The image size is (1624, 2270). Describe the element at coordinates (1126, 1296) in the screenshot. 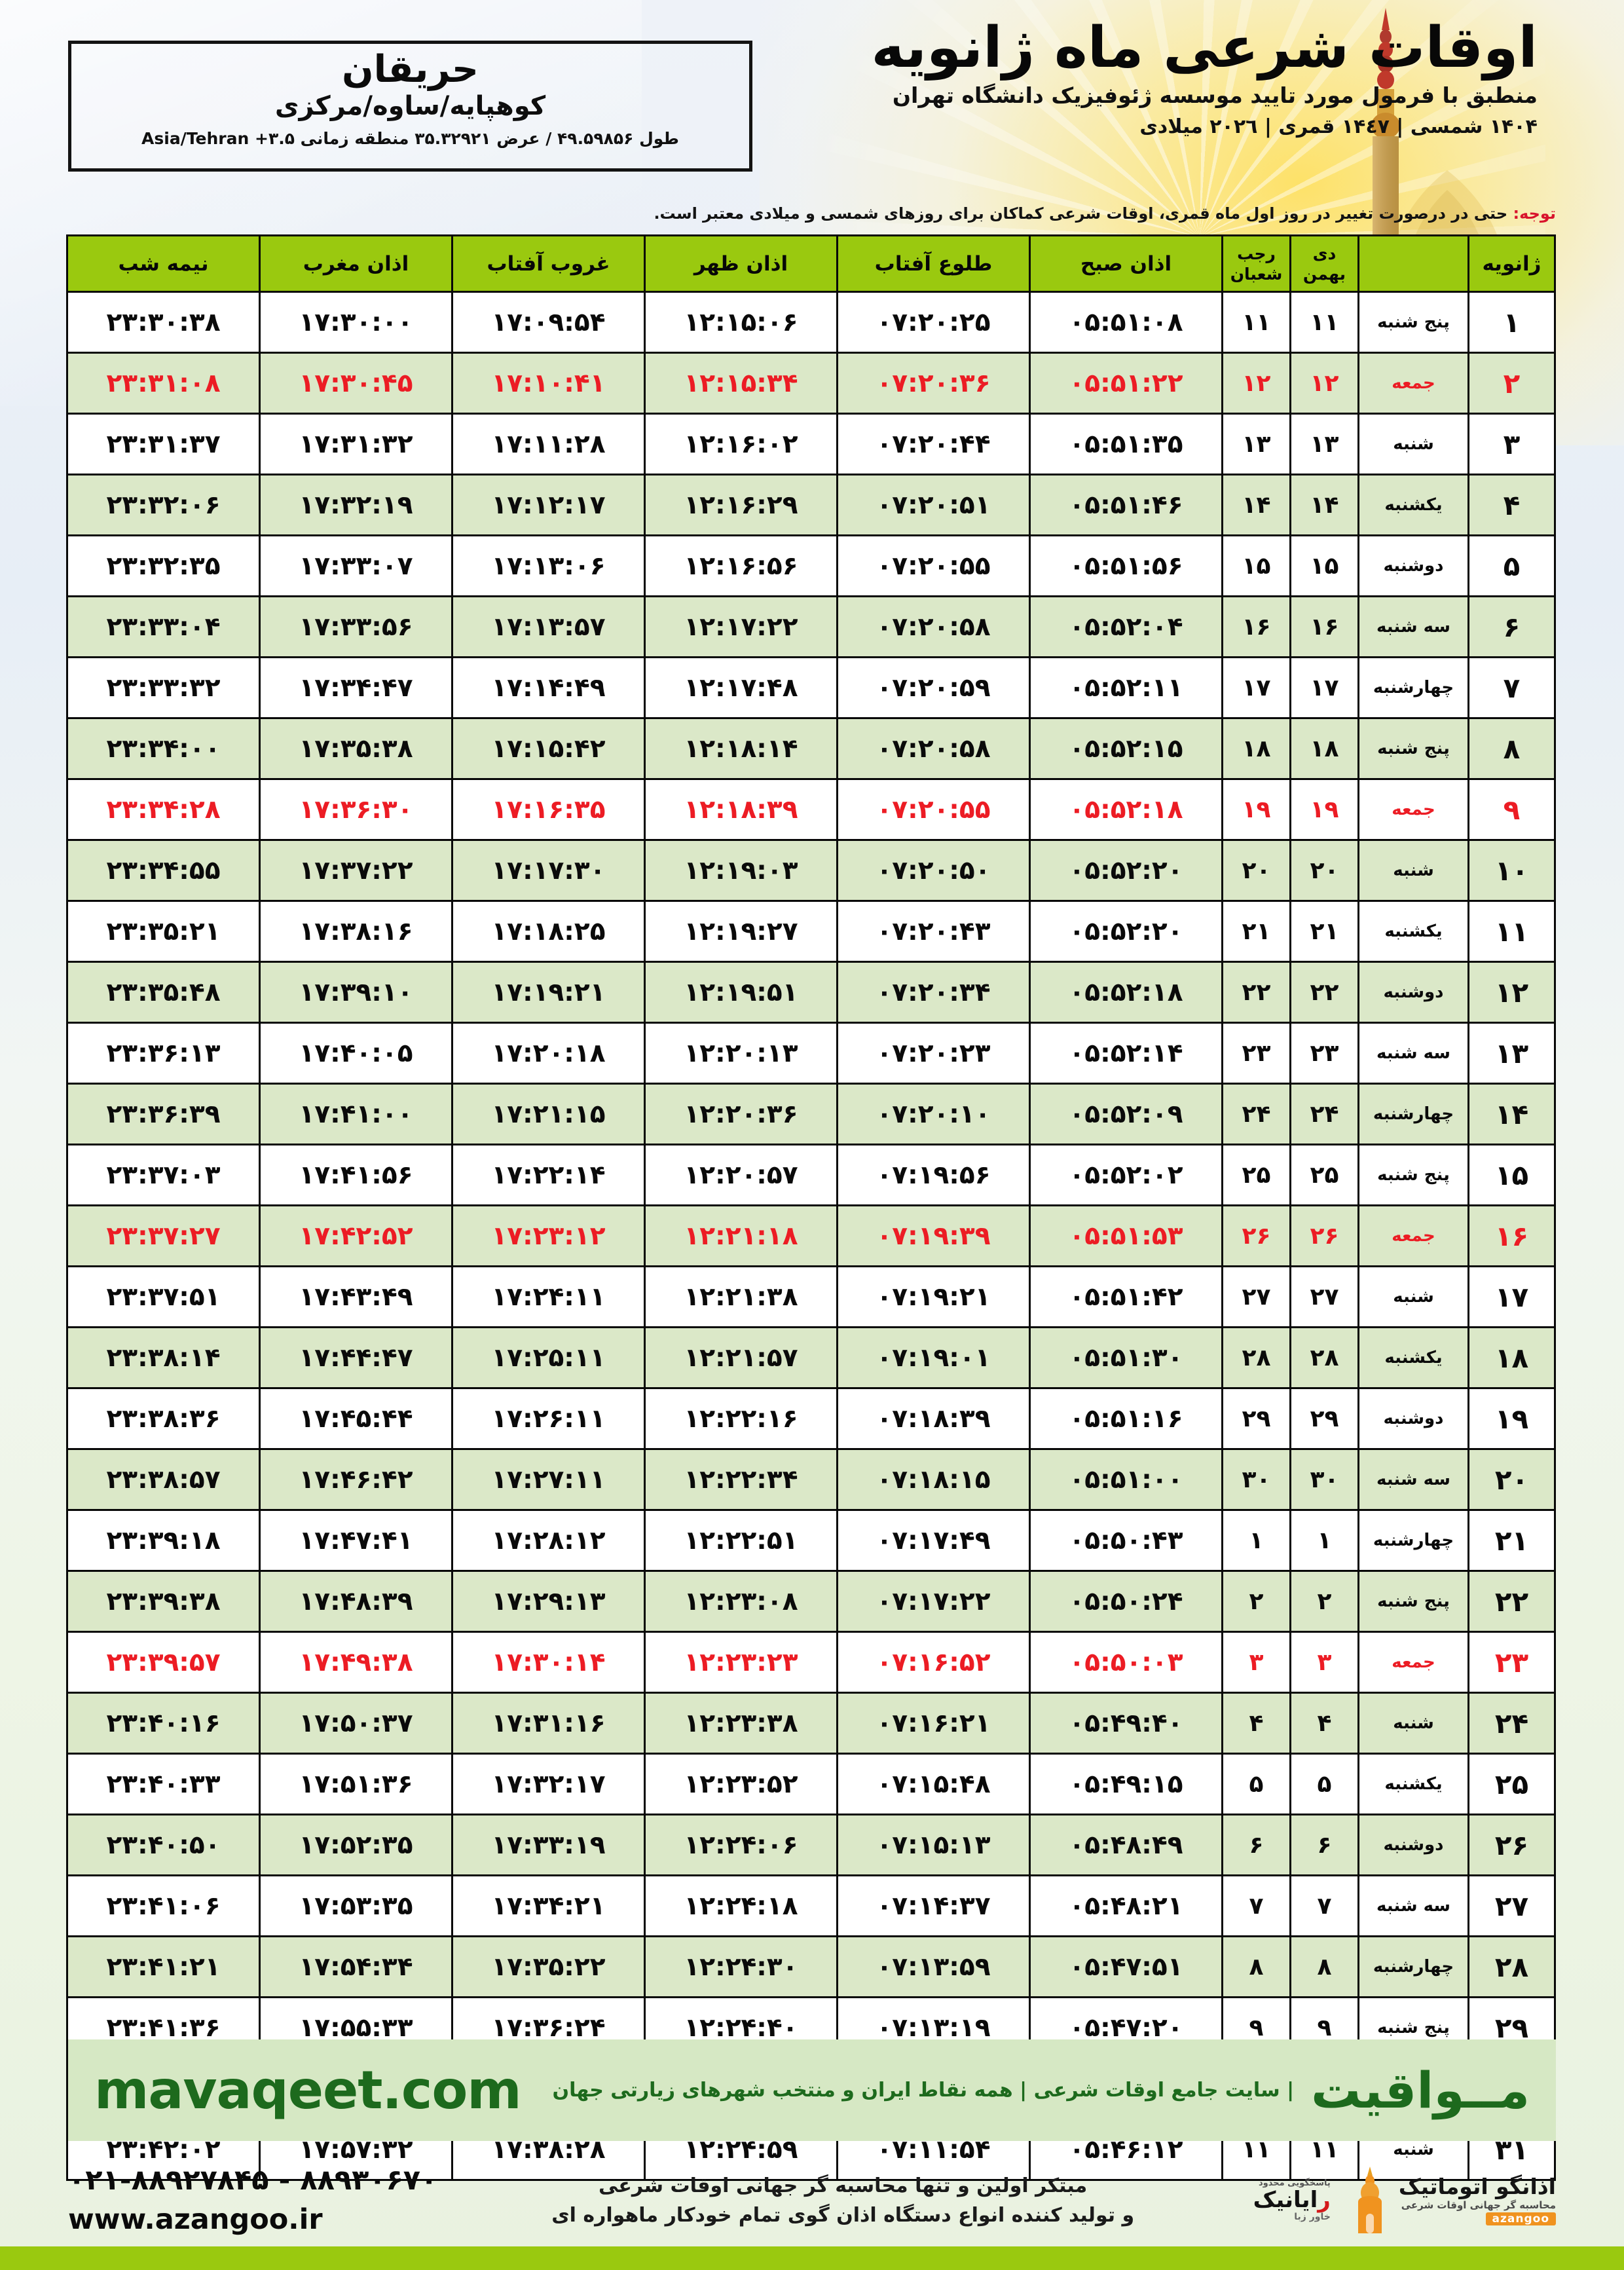

I see `cell-fajr: ۰۵:۵۱:۴۲` at that location.